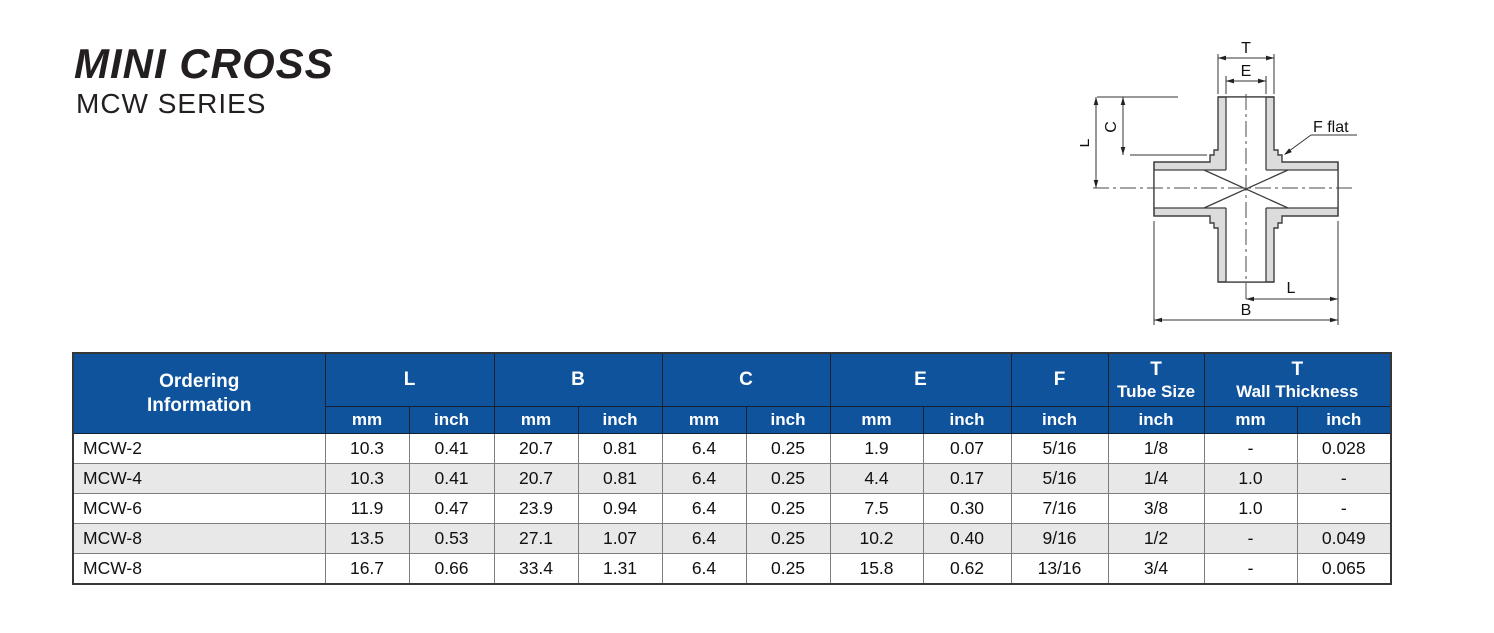 This screenshot has width=1494, height=633. What do you see at coordinates (1156, 538) in the screenshot?
I see `value-cell: 1/2` at bounding box center [1156, 538].